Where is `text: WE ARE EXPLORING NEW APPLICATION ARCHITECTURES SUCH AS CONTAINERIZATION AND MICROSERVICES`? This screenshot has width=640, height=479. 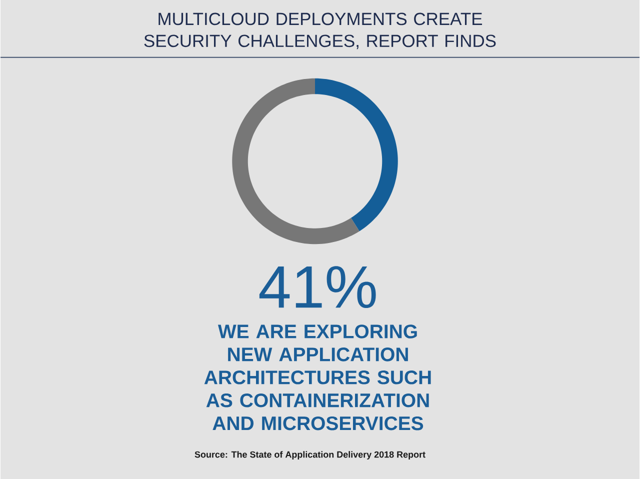
text: WE ARE EXPLORING NEW APPLICATION ARCHITECTURES SUCH AS CONTAINERIZATION AND MICROSERVICES is located at coordinates (317, 377).